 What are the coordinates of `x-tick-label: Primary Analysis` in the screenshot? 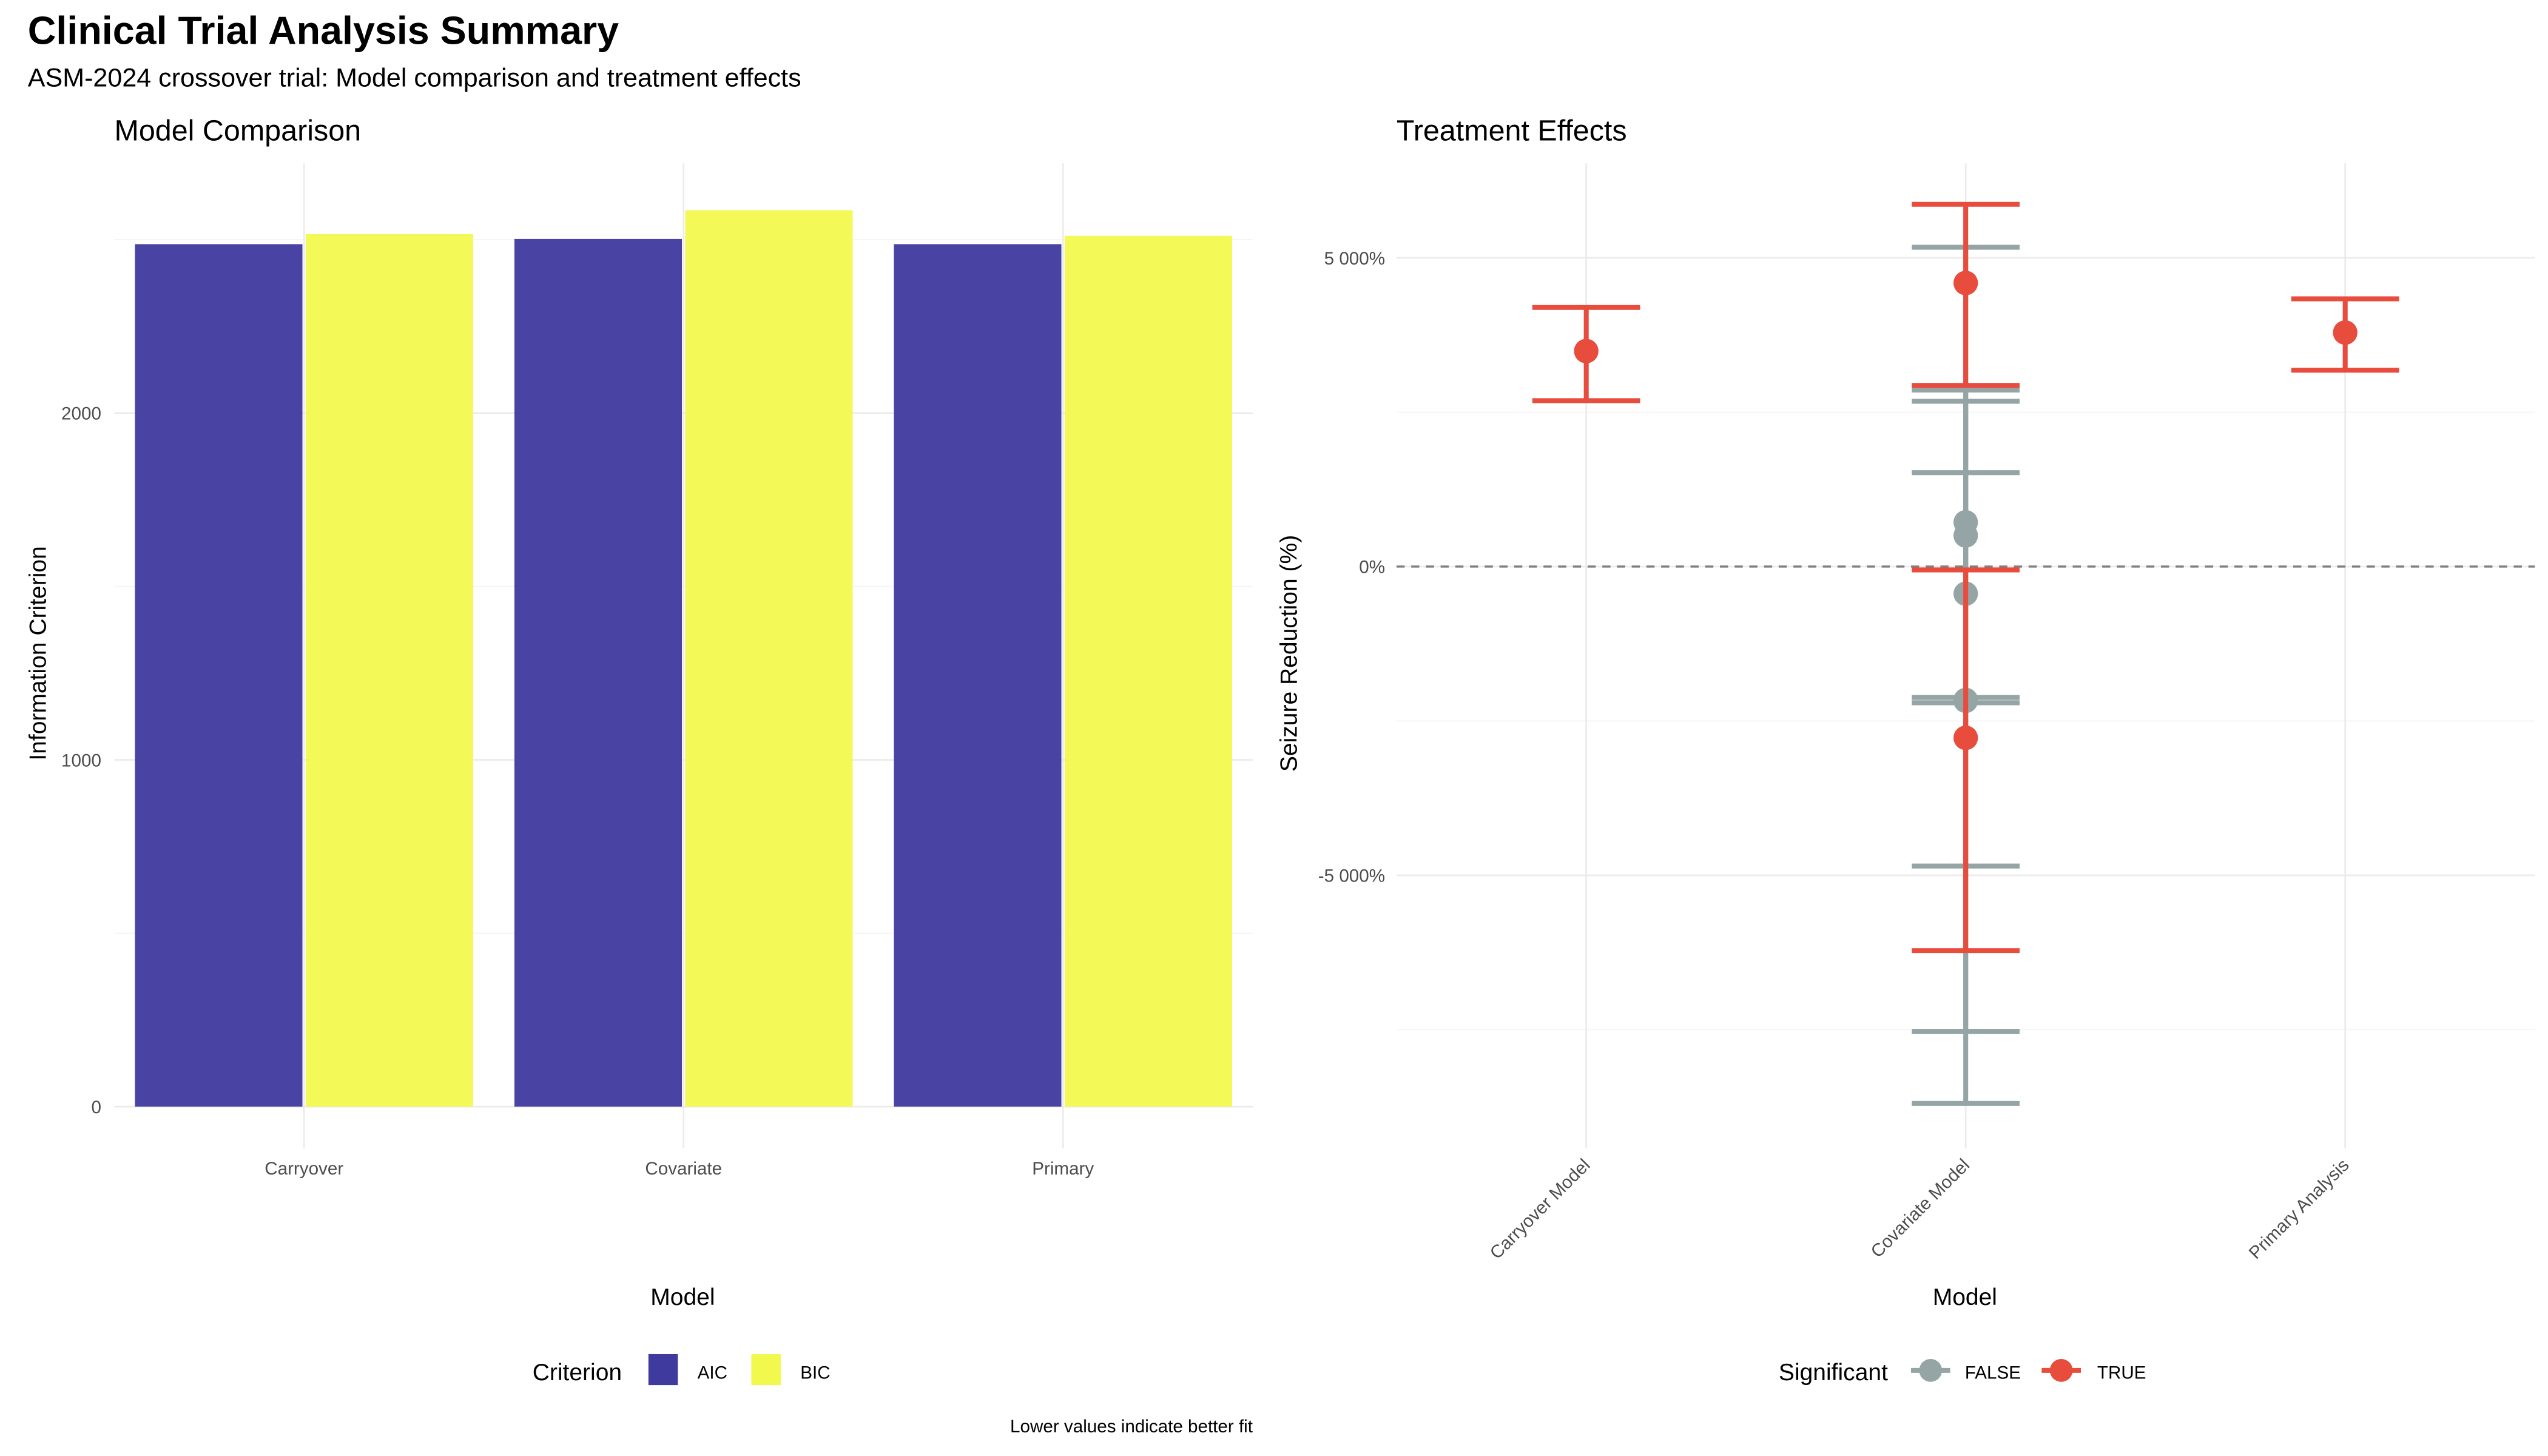 It's located at (2299, 1209).